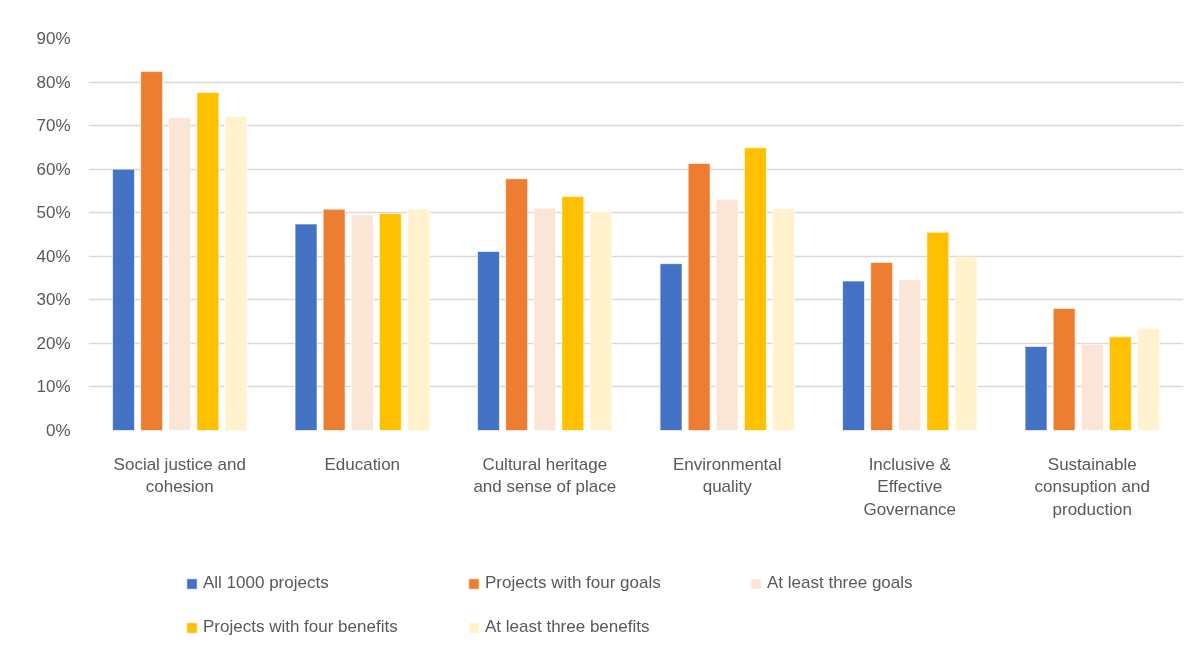 Image resolution: width=1198 pixels, height=646 pixels. I want to click on y-tick-label: 30%, so click(53, 300).